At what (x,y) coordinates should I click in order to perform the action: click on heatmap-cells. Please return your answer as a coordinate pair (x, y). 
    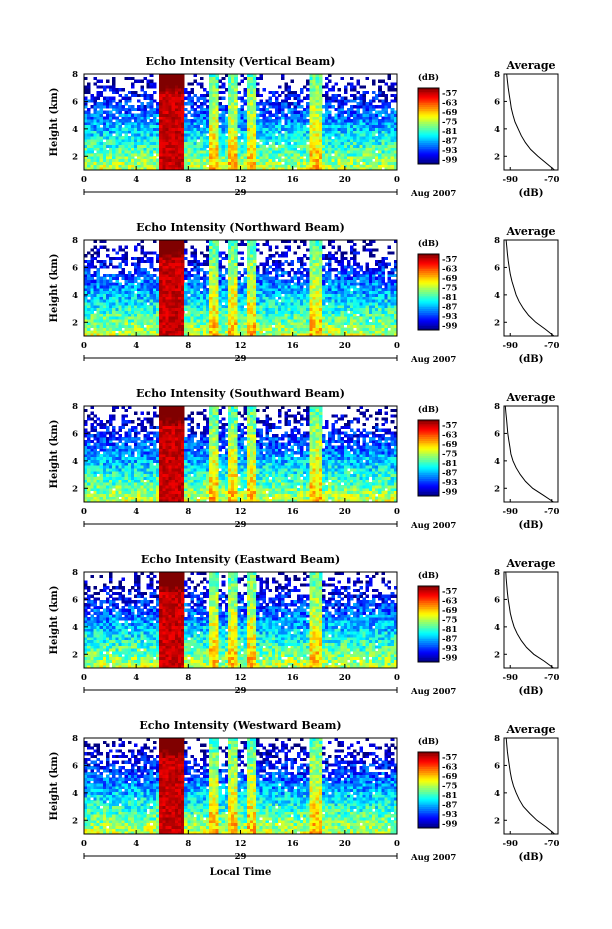
    Looking at the image, I should click on (240, 122).